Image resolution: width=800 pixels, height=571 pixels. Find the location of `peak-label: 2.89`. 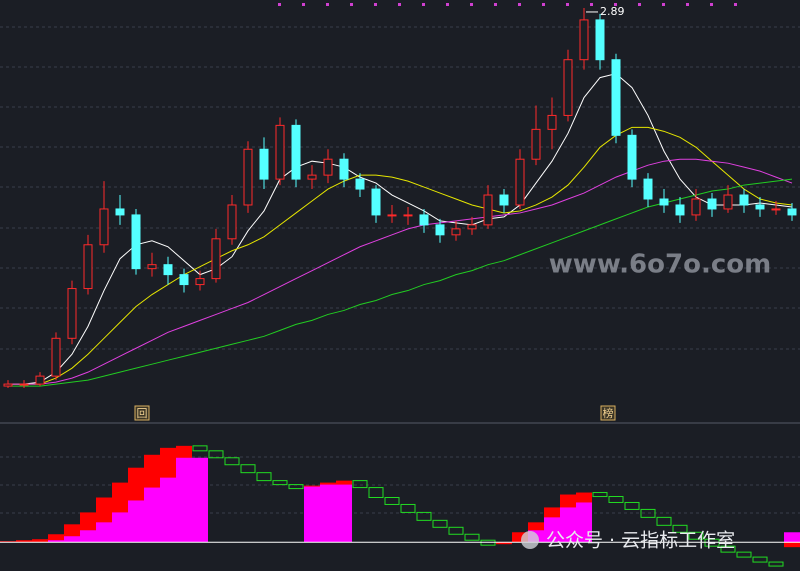

peak-label: 2.89 is located at coordinates (612, 11).